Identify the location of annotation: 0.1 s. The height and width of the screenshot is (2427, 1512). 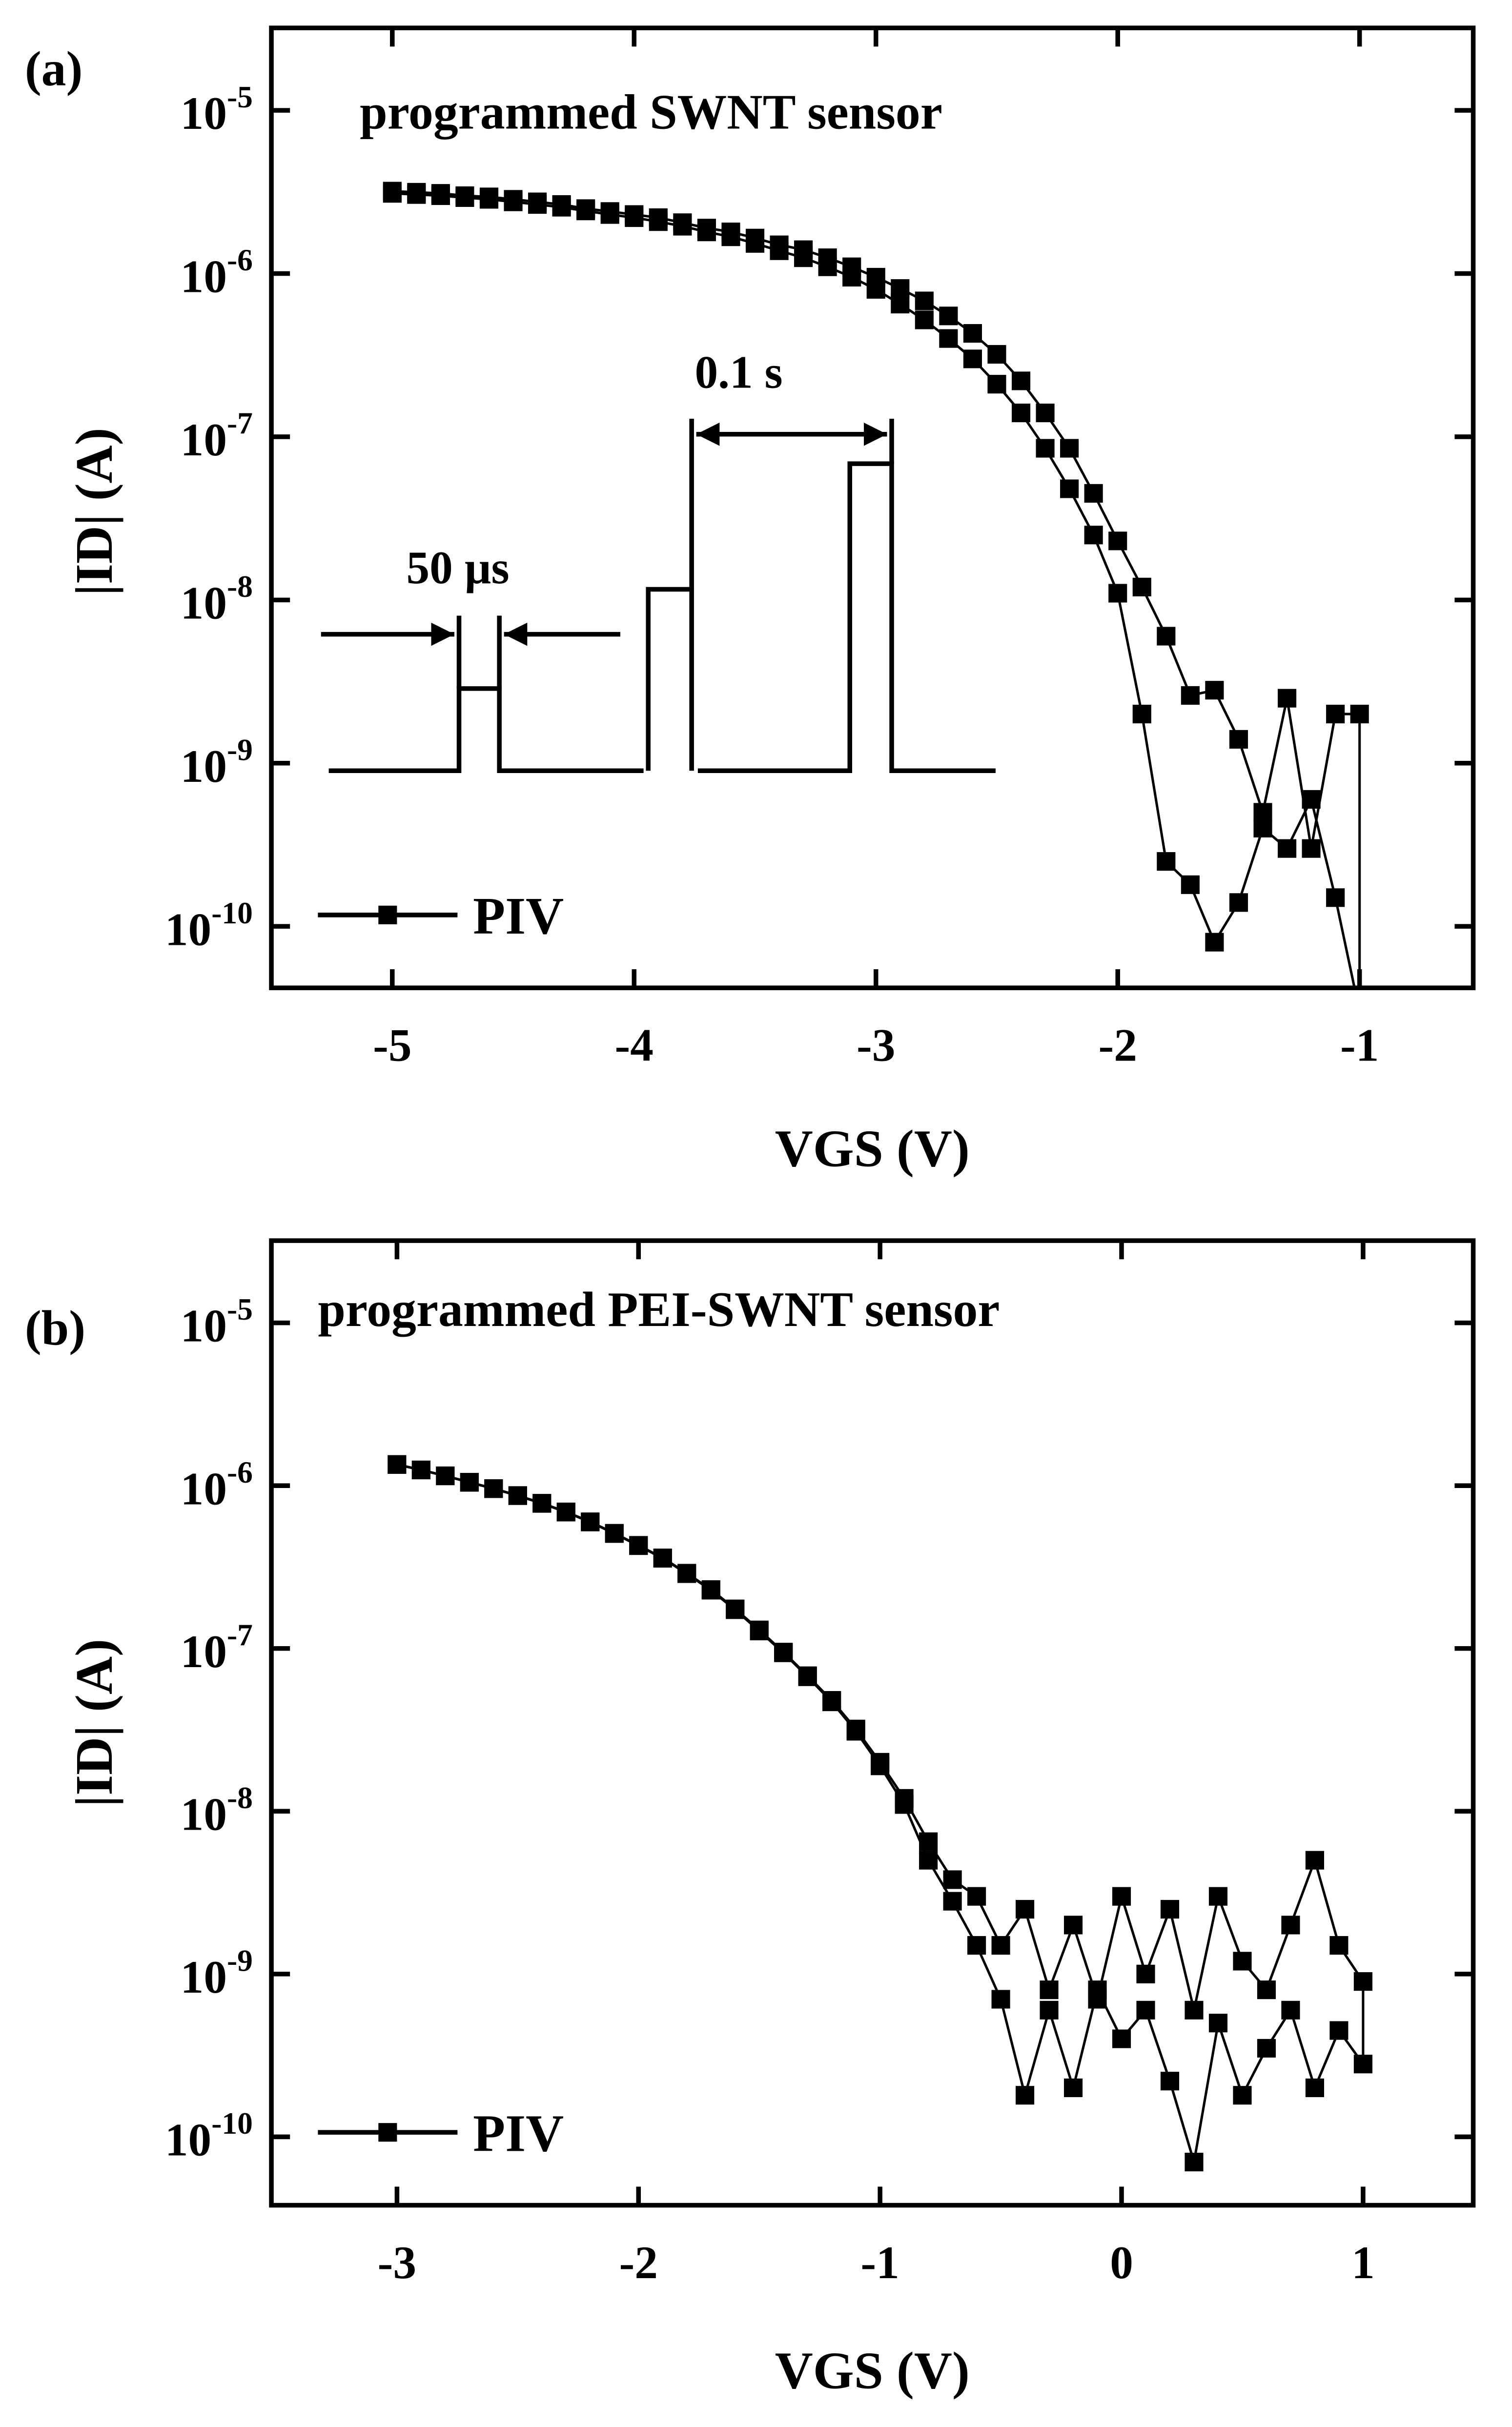
(739, 372).